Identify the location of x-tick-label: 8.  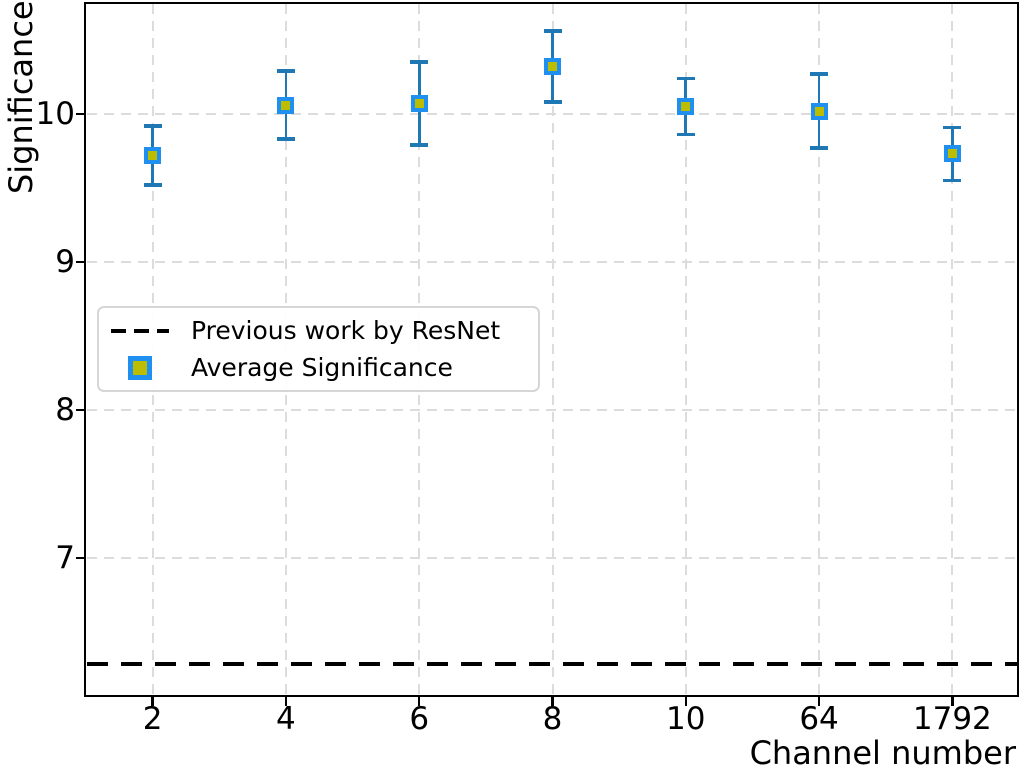
(552, 719).